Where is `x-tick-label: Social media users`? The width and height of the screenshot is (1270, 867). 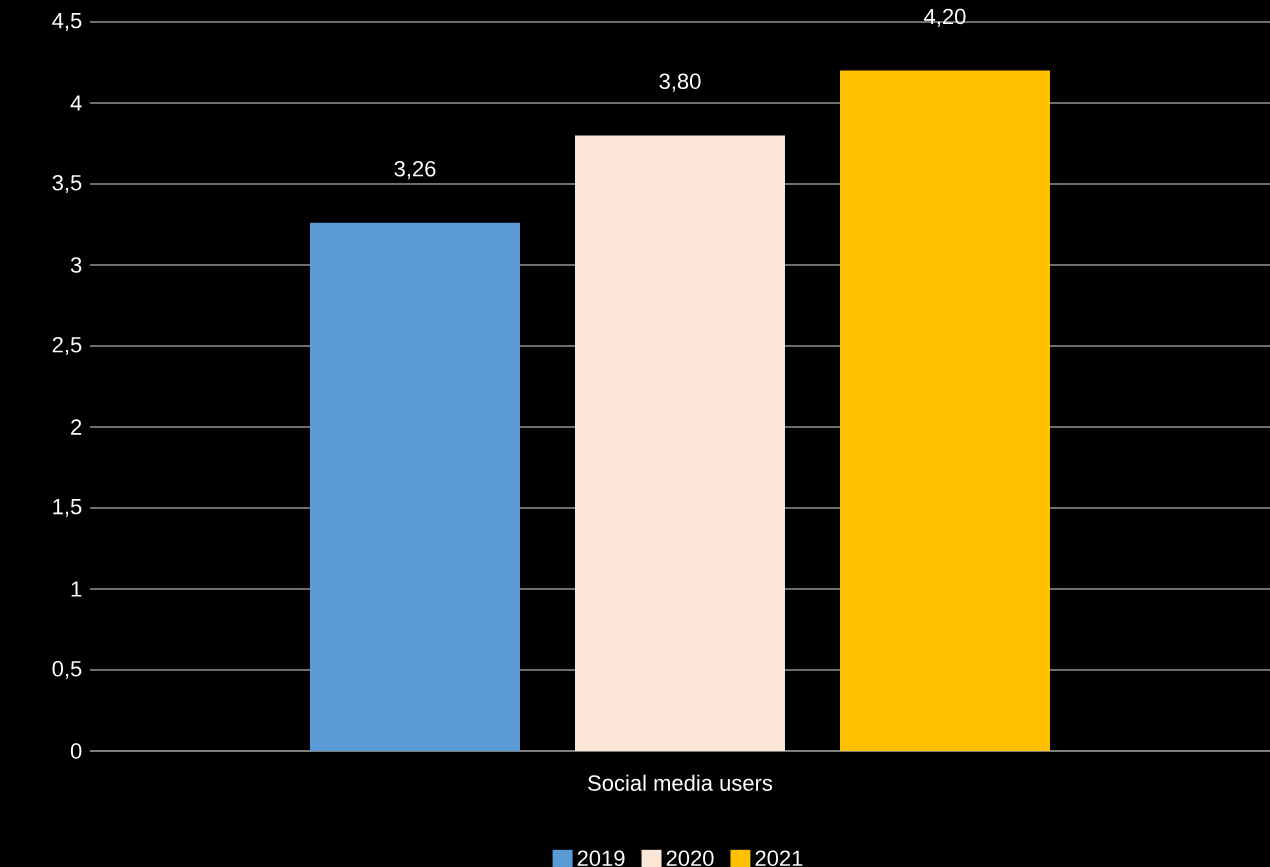
x-tick-label: Social media users is located at coordinates (680, 782).